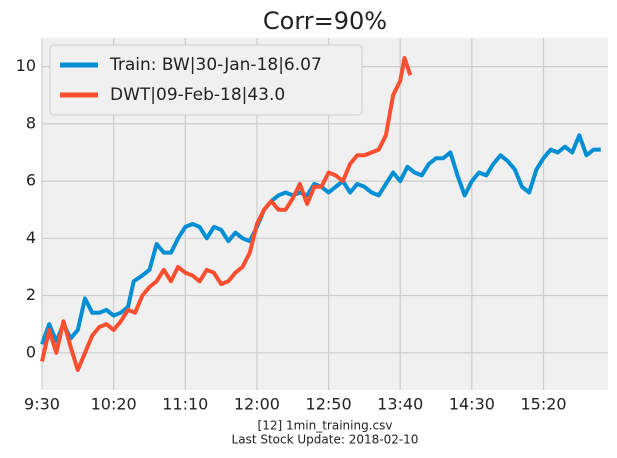  What do you see at coordinates (197, 95) in the screenshot?
I see `legend-label: DWT|09-Feb-18|43.0` at bounding box center [197, 95].